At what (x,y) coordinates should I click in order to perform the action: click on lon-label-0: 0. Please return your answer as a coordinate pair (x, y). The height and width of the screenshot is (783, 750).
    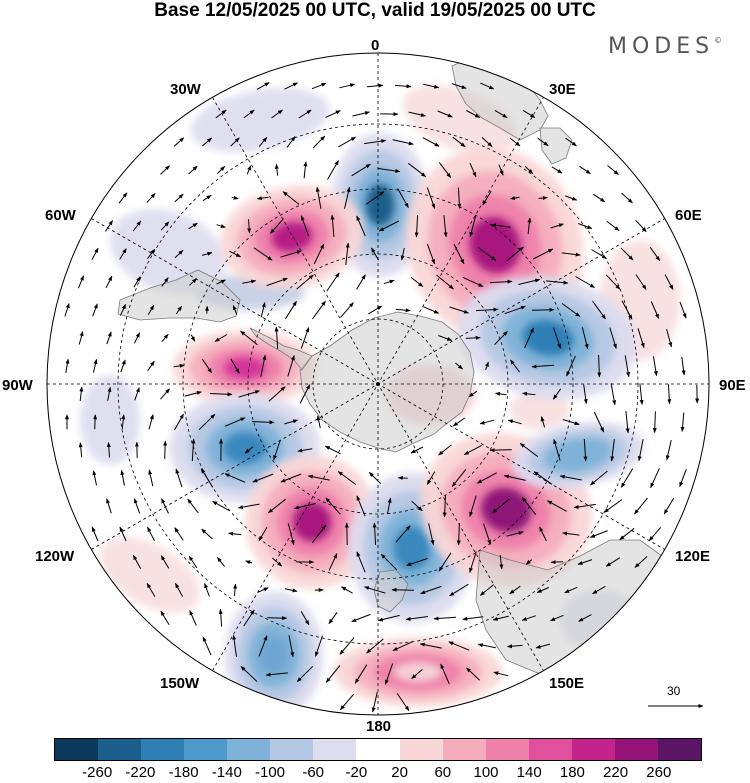
    Looking at the image, I should click on (375, 45).